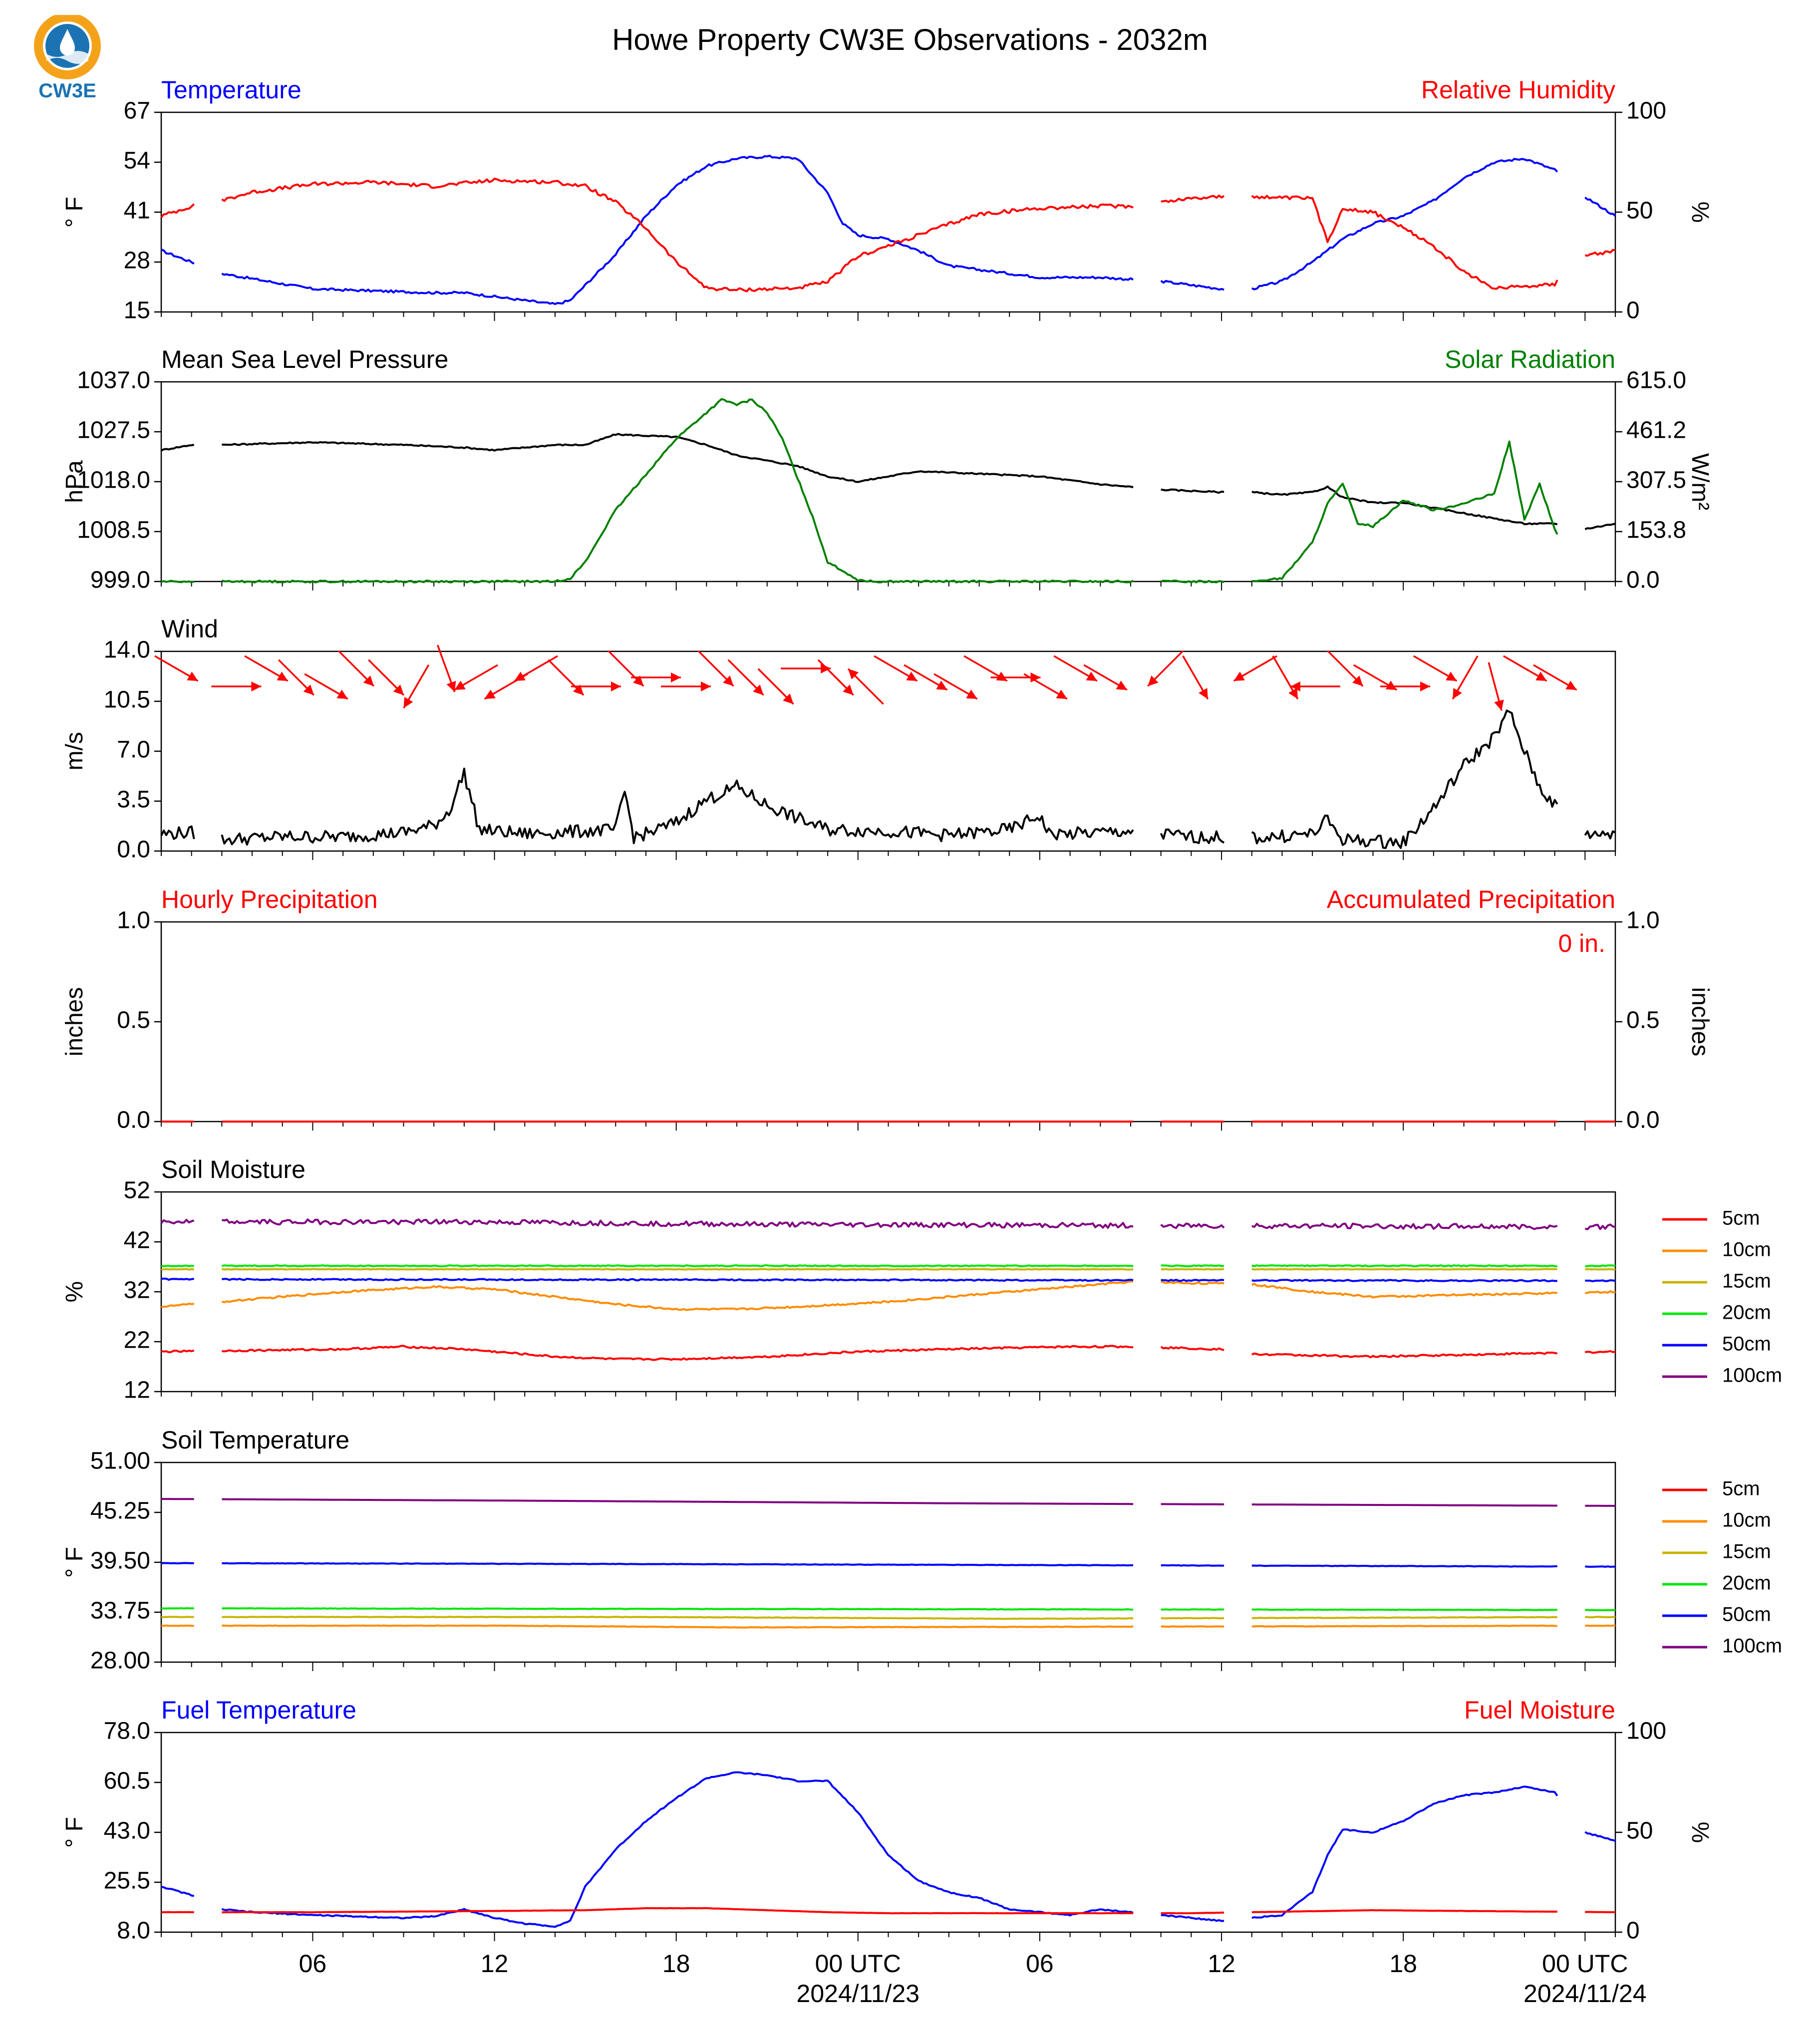  Describe the element at coordinates (1518, 90) in the screenshot. I see `panel-title-right: Relative Humidity` at that location.